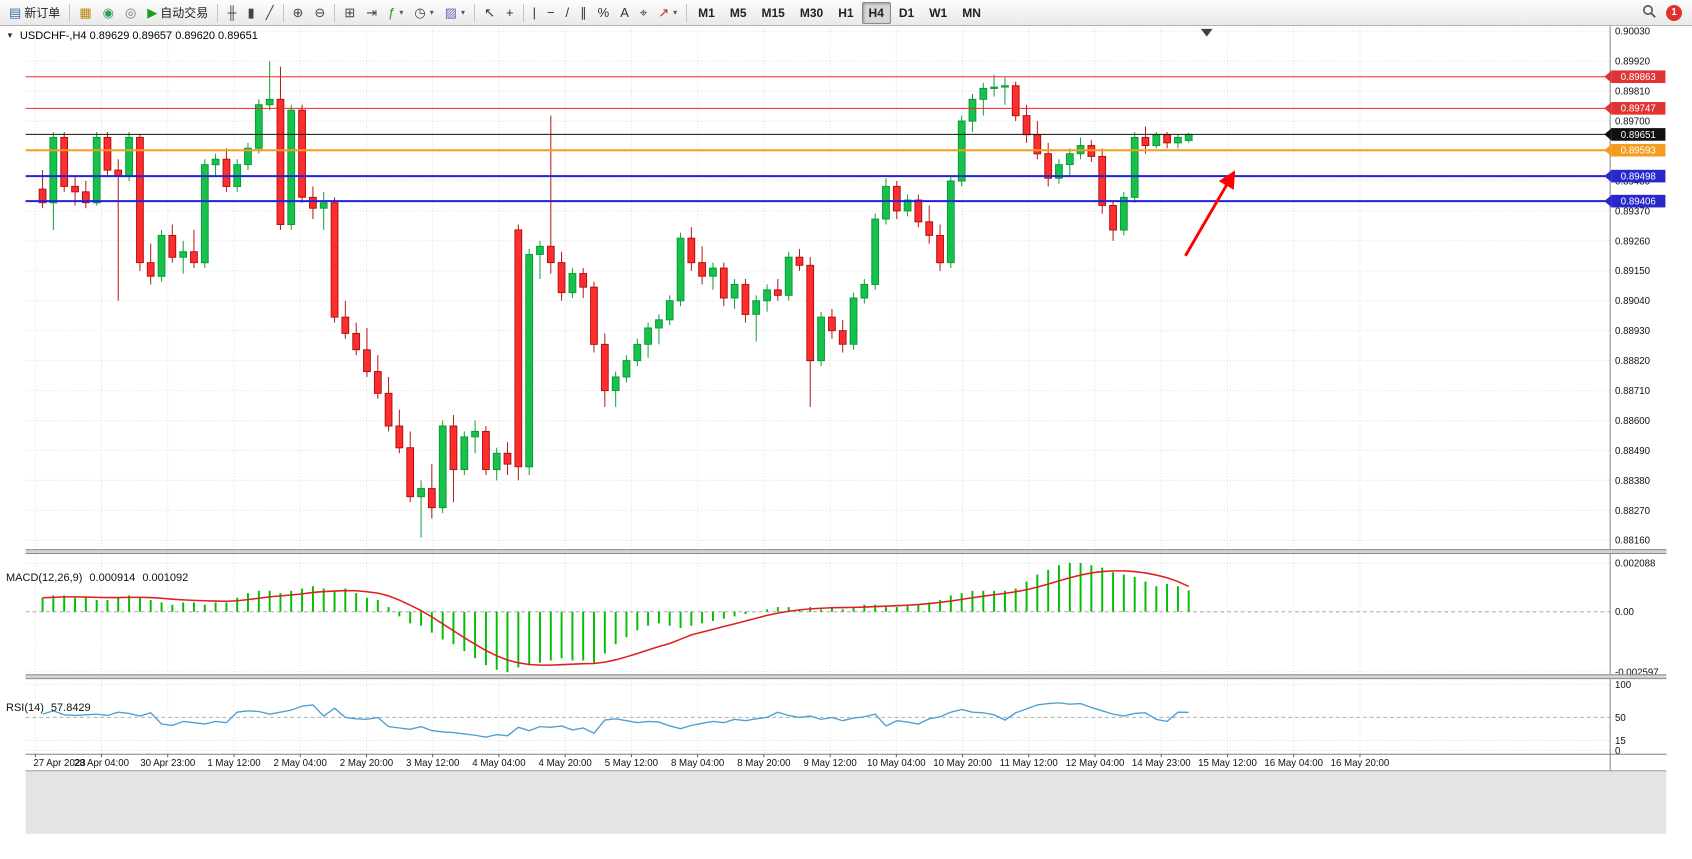 This screenshot has height=859, width=1692. I want to click on vertical-line-icon: |, so click(534, 12).